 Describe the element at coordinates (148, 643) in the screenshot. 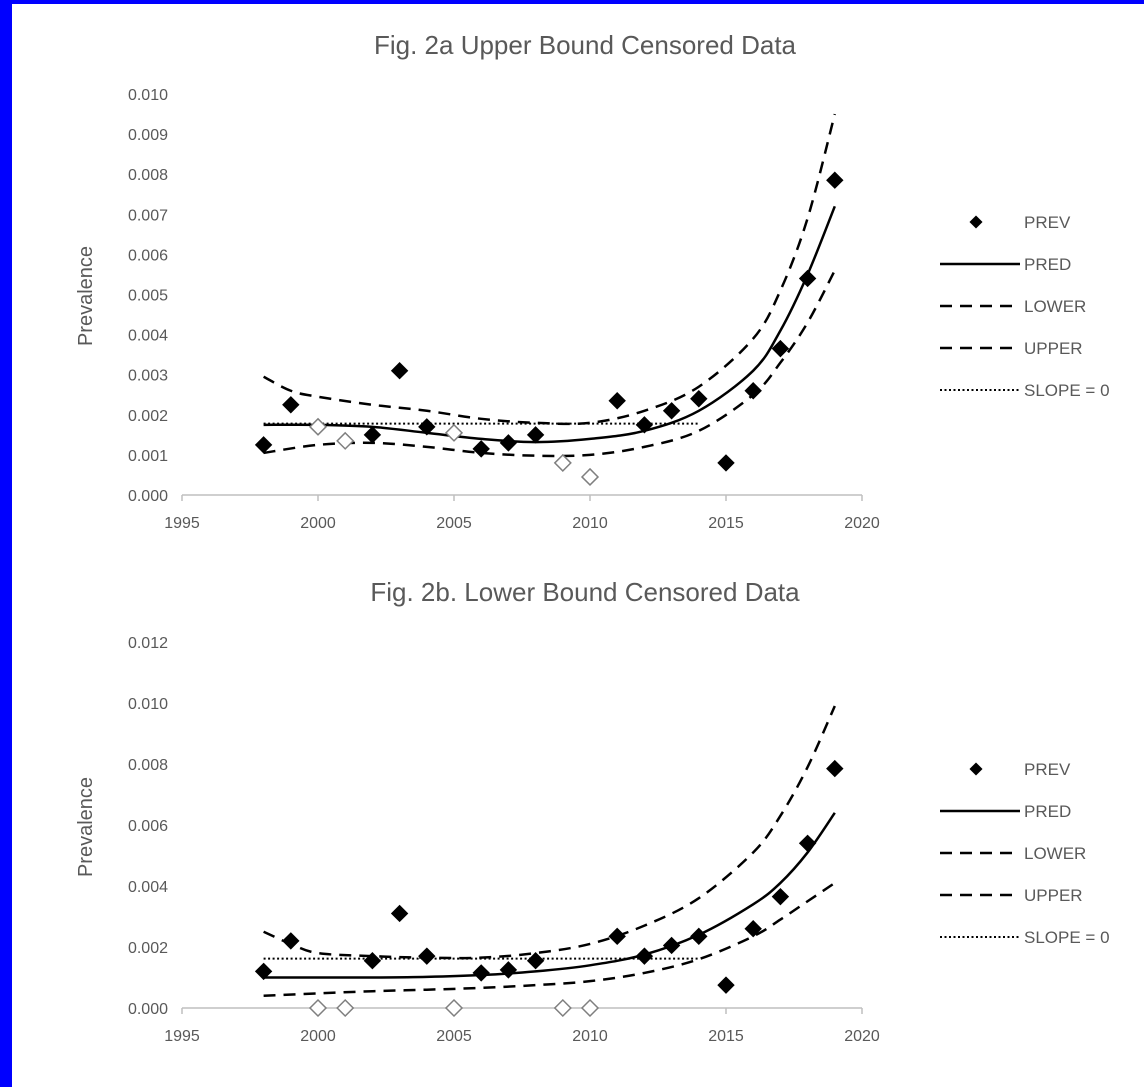

I see `y-tick-label: 0.012` at that location.